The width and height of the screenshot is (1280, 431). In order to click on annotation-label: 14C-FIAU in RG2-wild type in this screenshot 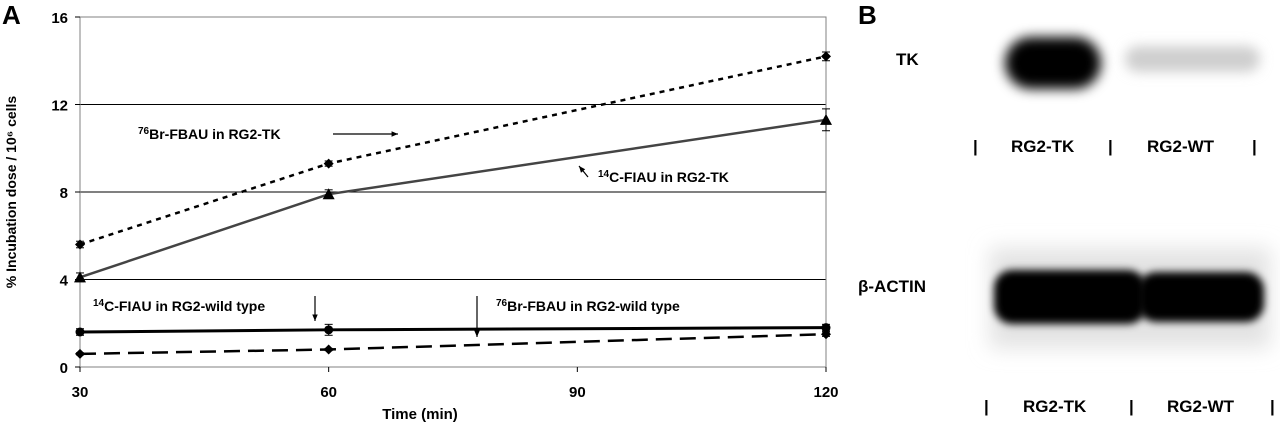, I will do `click(179, 306)`.